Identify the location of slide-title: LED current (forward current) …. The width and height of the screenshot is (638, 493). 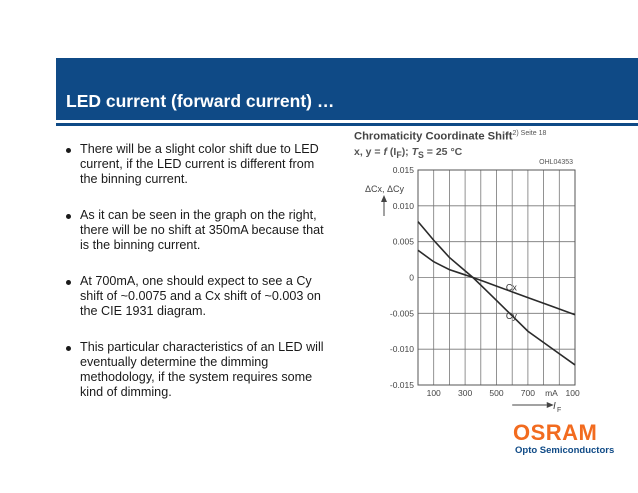
(200, 101).